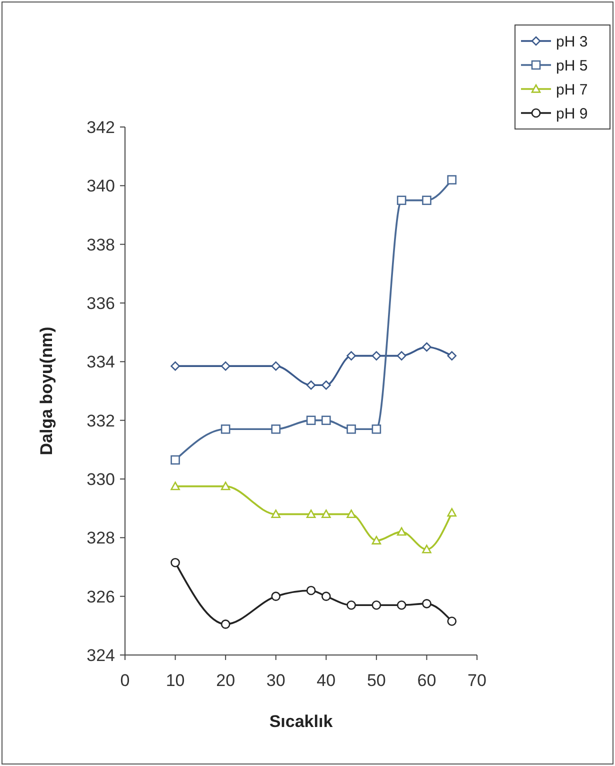 The width and height of the screenshot is (615, 766). What do you see at coordinates (100, 362) in the screenshot?
I see `y-tick-label: 334` at bounding box center [100, 362].